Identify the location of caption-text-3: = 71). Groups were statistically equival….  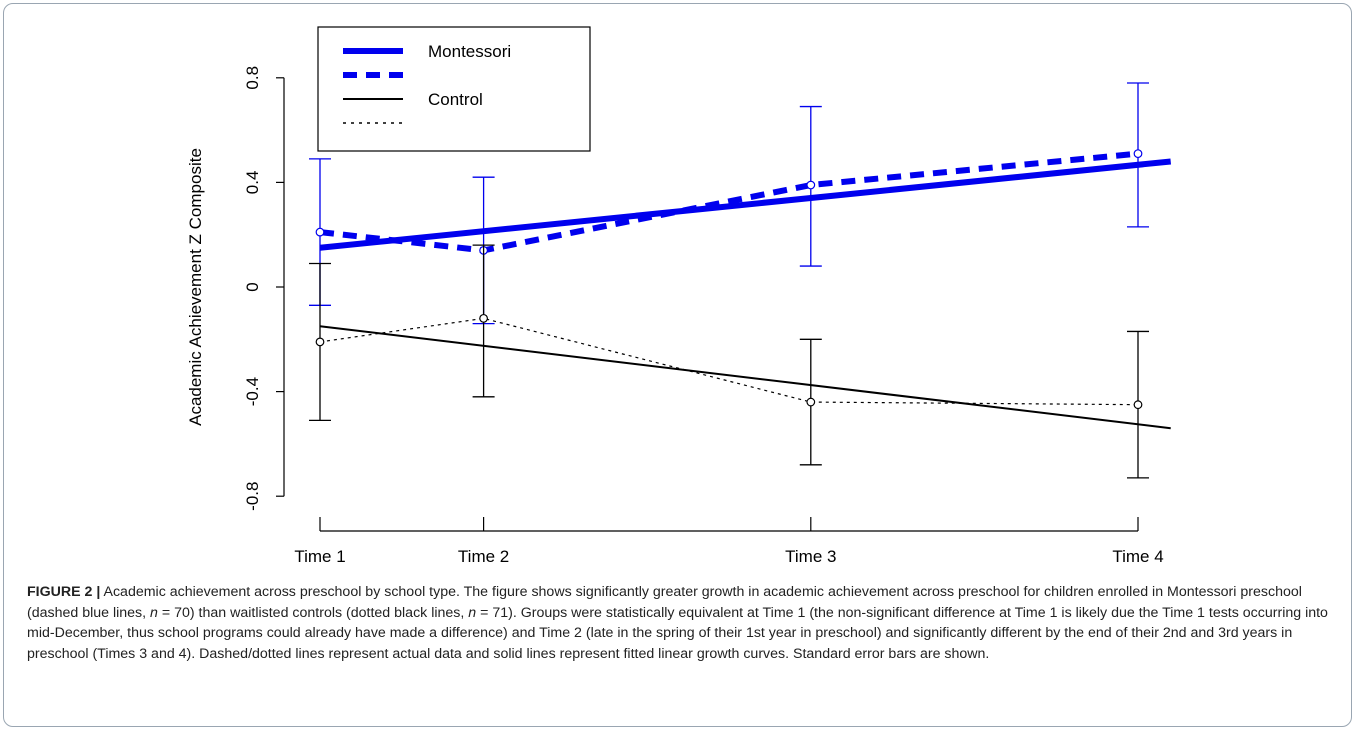
(677, 633).